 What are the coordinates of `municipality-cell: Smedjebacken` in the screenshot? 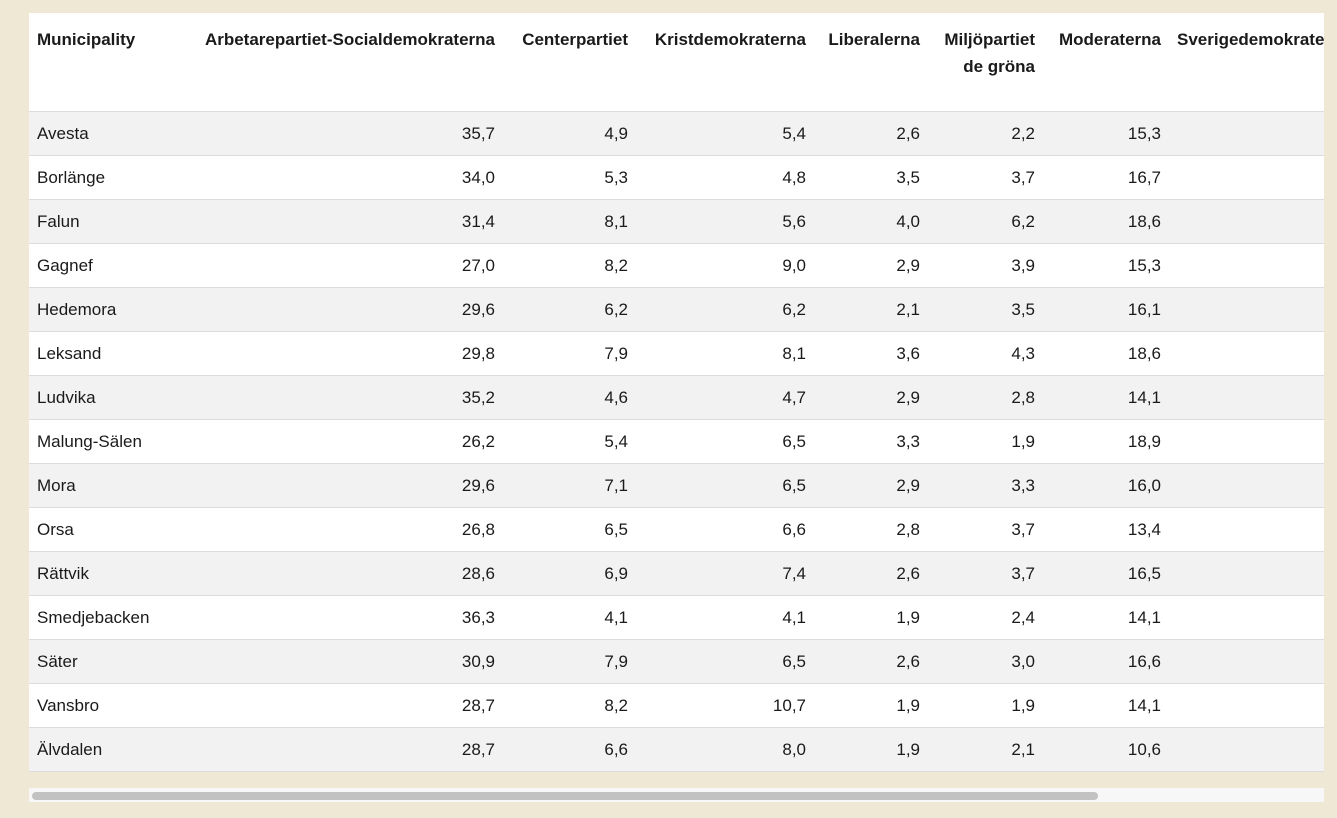 It's located at (96, 617).